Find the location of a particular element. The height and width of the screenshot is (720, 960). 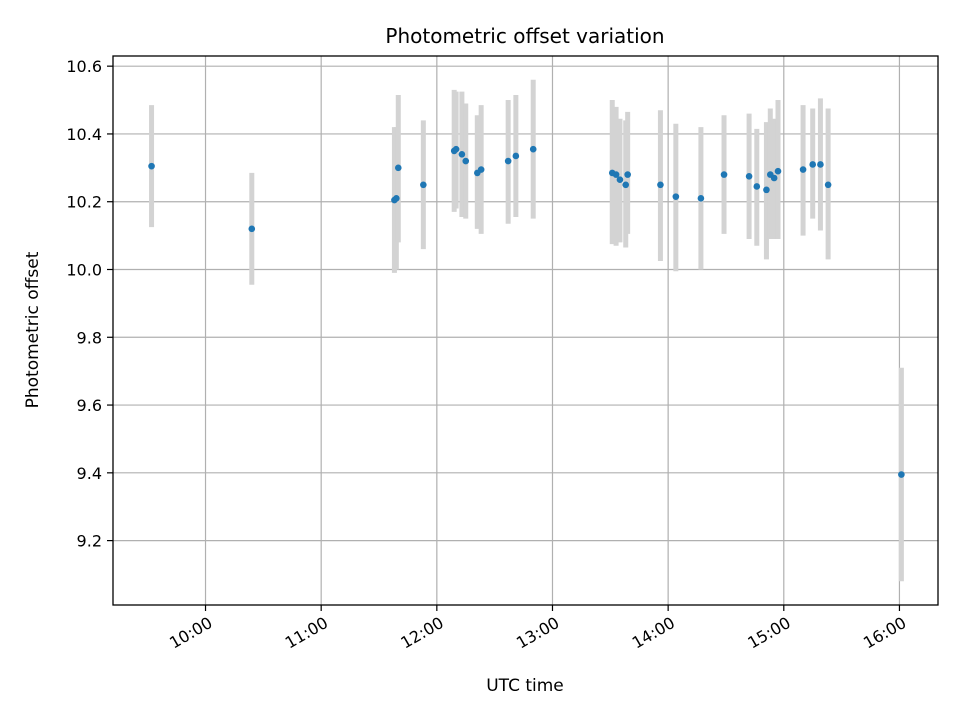

y-axis-label: Photometric offset is located at coordinates (33, 329).